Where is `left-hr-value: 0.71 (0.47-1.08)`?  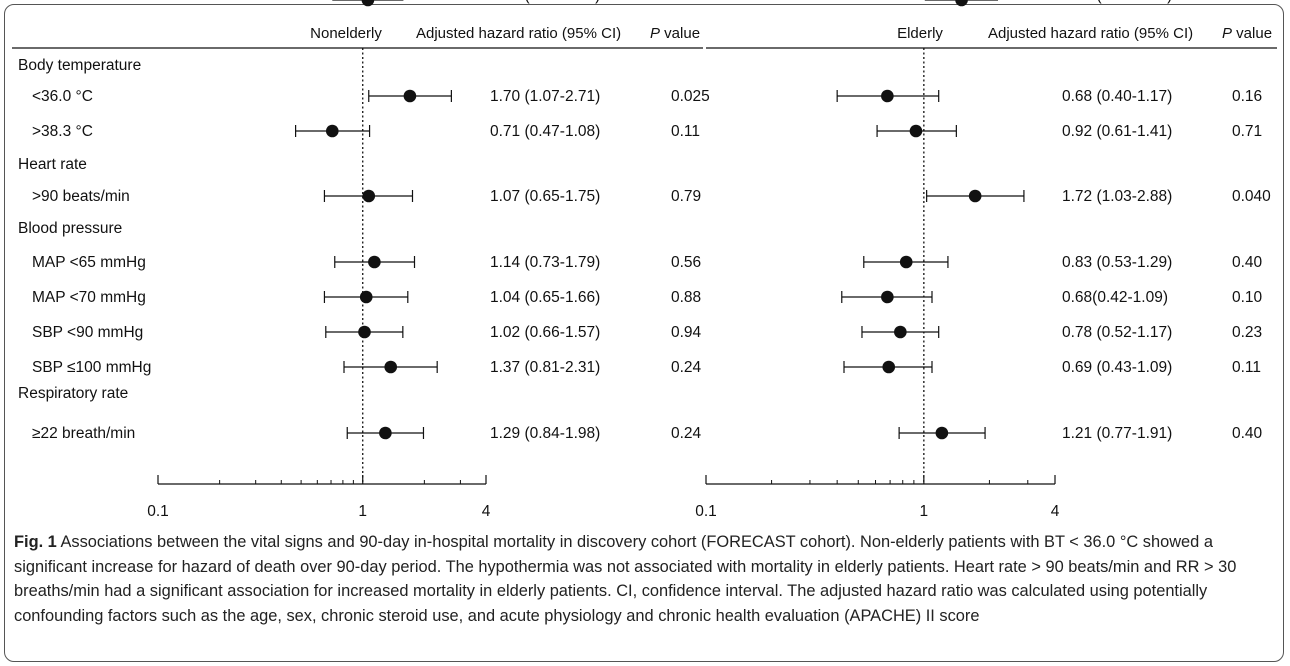 left-hr-value: 0.71 (0.47-1.08) is located at coordinates (545, 131).